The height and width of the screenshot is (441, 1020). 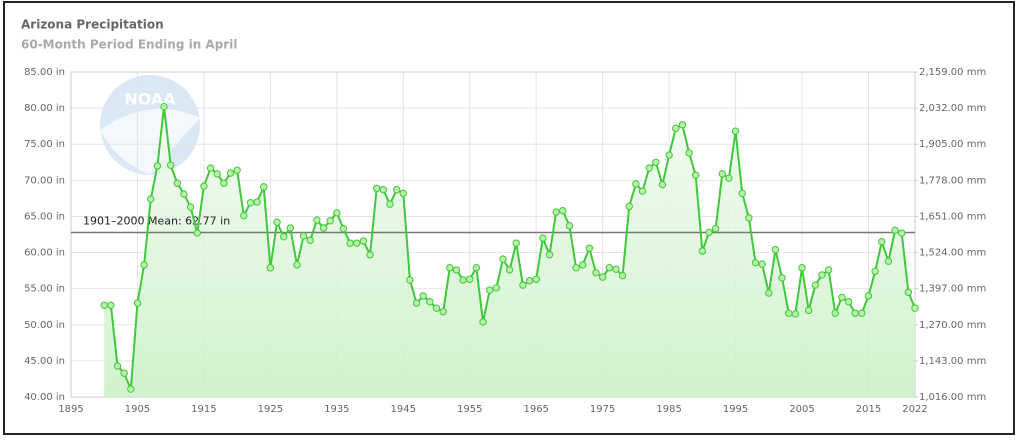 What do you see at coordinates (914, 409) in the screenshot?
I see `x-tick-label: 2022` at bounding box center [914, 409].